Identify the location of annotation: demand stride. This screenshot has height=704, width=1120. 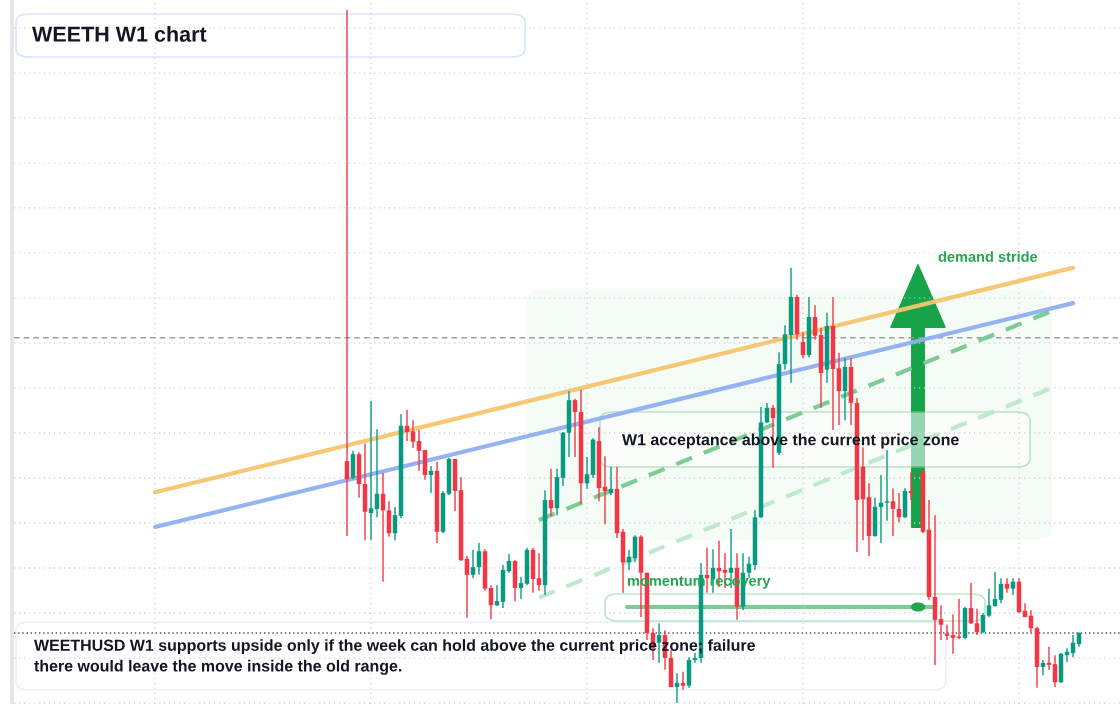
(988, 256).